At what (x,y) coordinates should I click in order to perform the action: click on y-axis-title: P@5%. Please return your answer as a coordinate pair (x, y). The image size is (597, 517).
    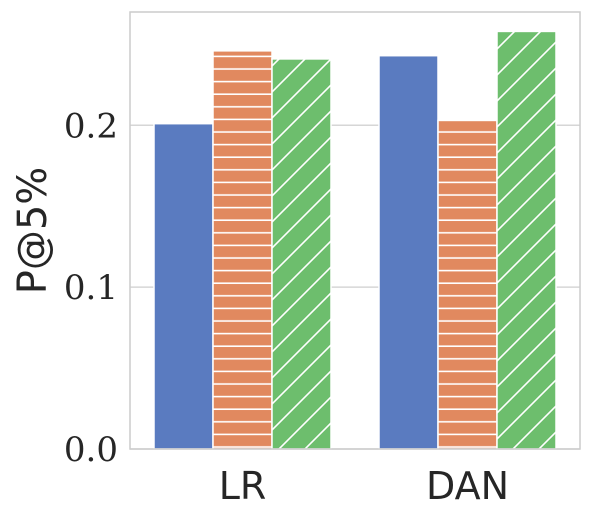
    Looking at the image, I should click on (33, 231).